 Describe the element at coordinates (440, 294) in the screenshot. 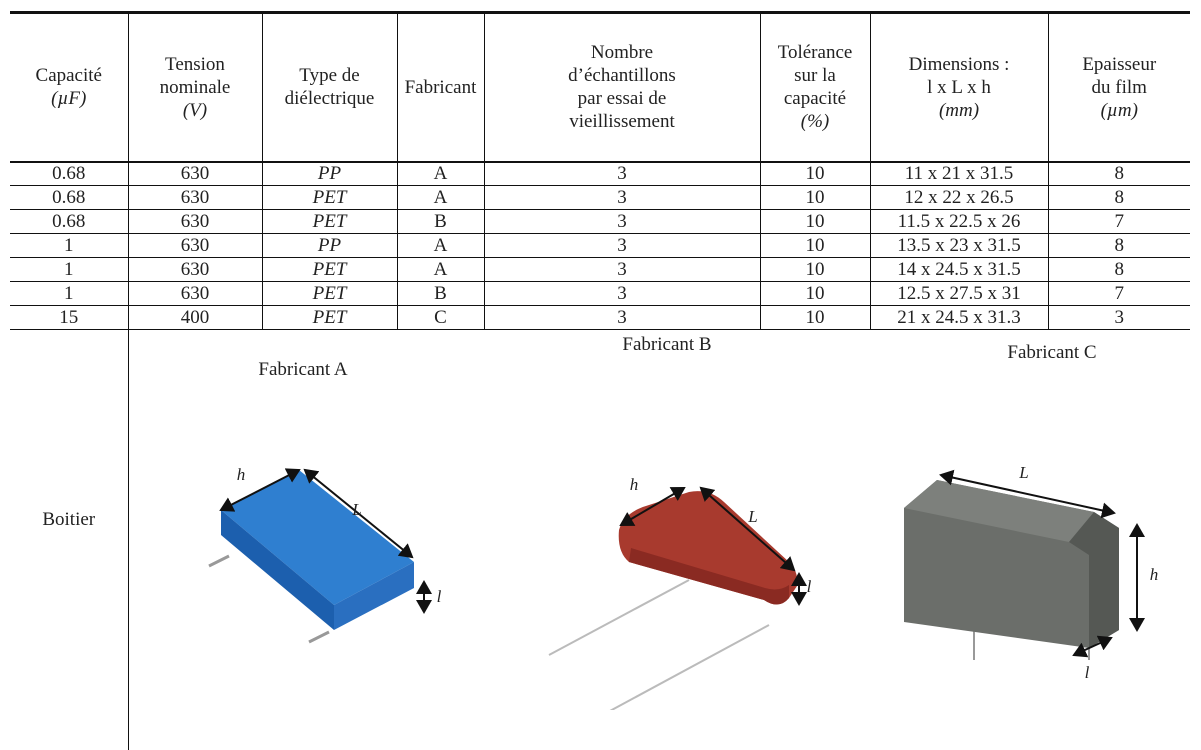

I see `table-cell: B` at that location.